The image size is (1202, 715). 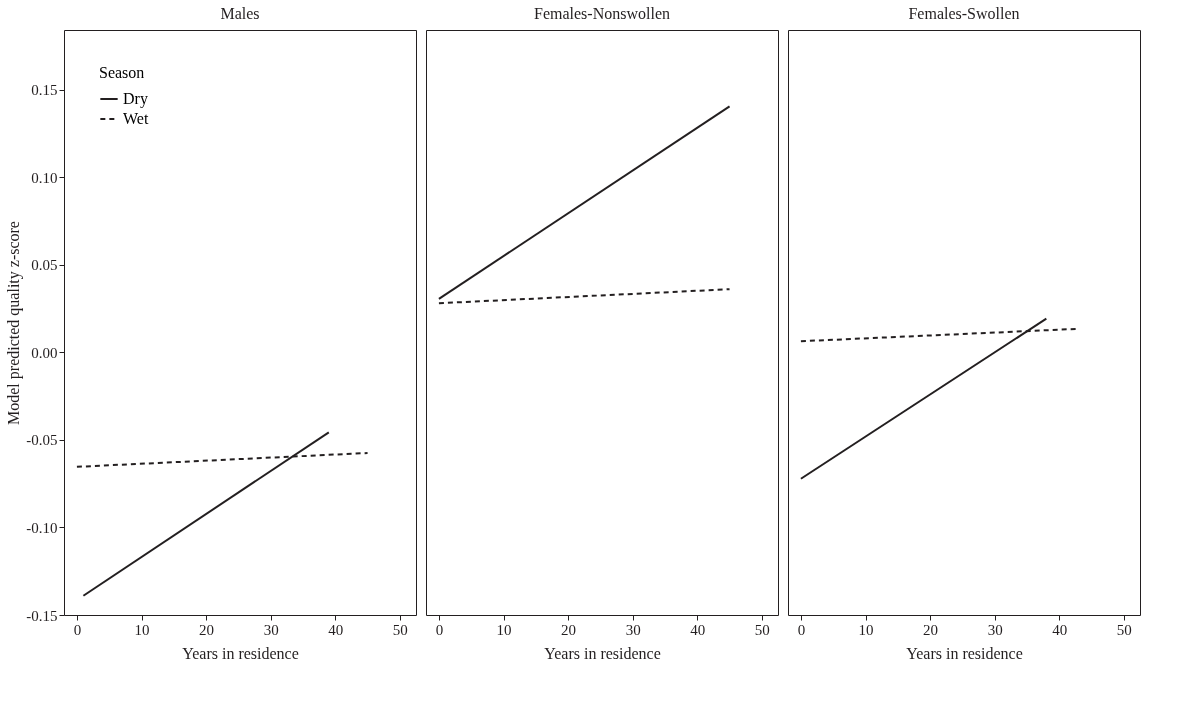 What do you see at coordinates (135, 99) in the screenshot?
I see `legend-label: Dry` at bounding box center [135, 99].